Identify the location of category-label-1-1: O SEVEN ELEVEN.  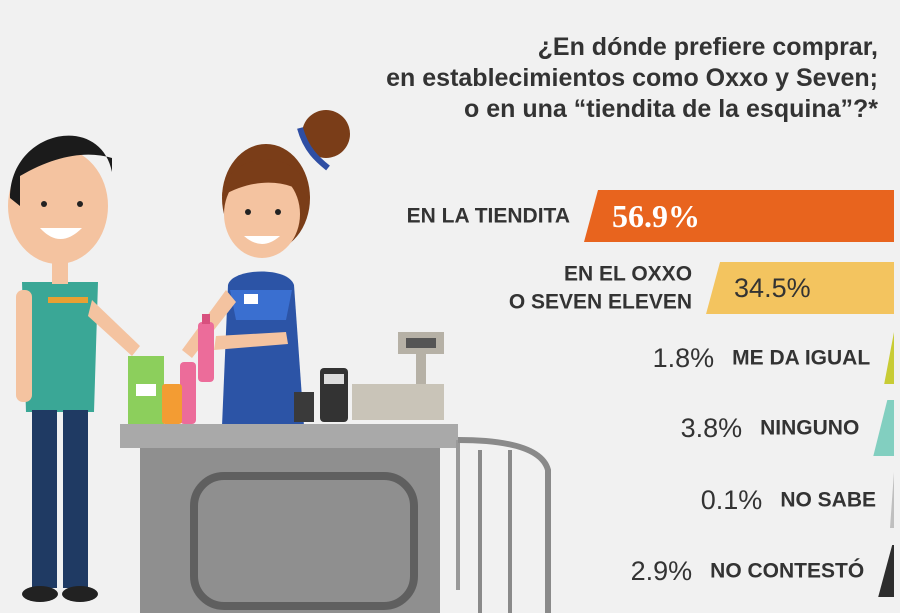
(600, 302).